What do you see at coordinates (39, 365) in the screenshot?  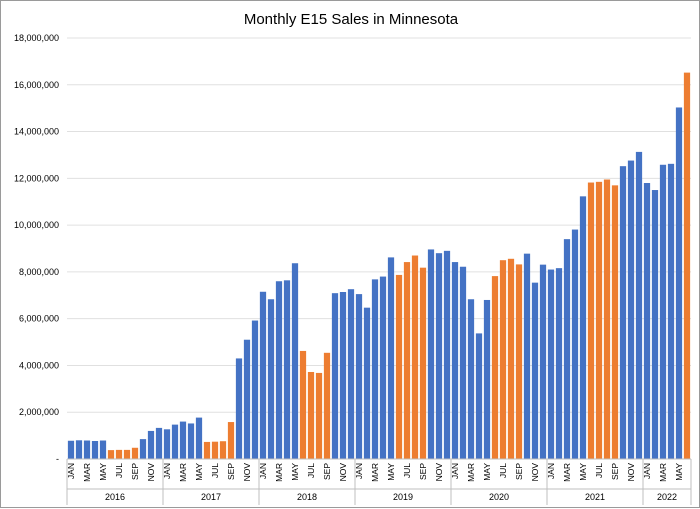 I see `y-tick-label: 4,000,000` at bounding box center [39, 365].